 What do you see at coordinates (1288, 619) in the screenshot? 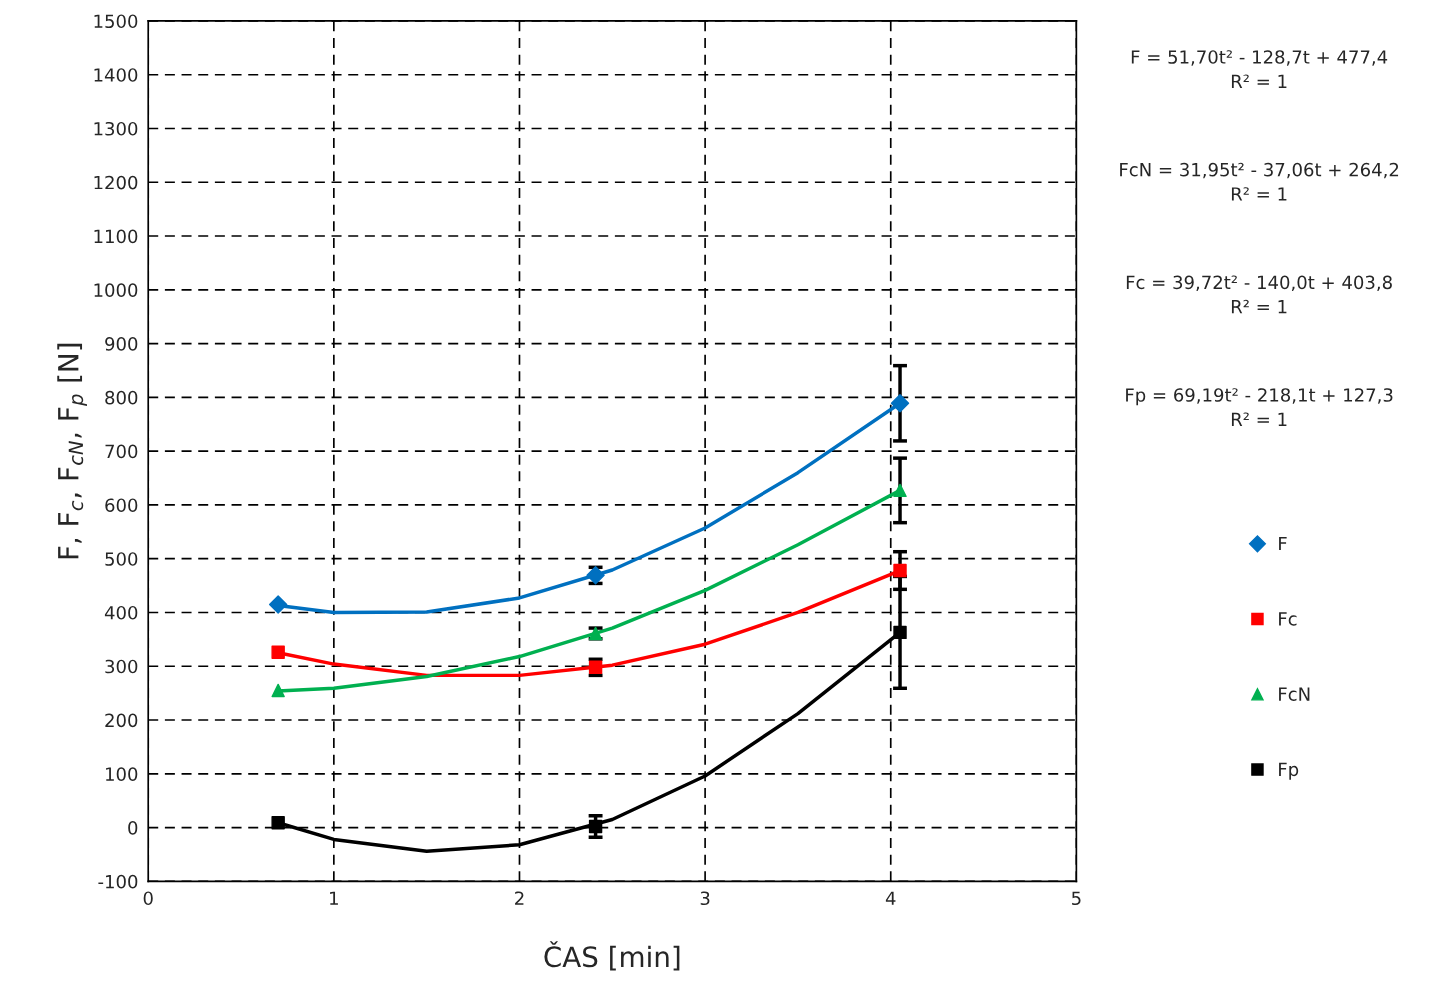
I see `legend-label: Fc` at bounding box center [1288, 619].